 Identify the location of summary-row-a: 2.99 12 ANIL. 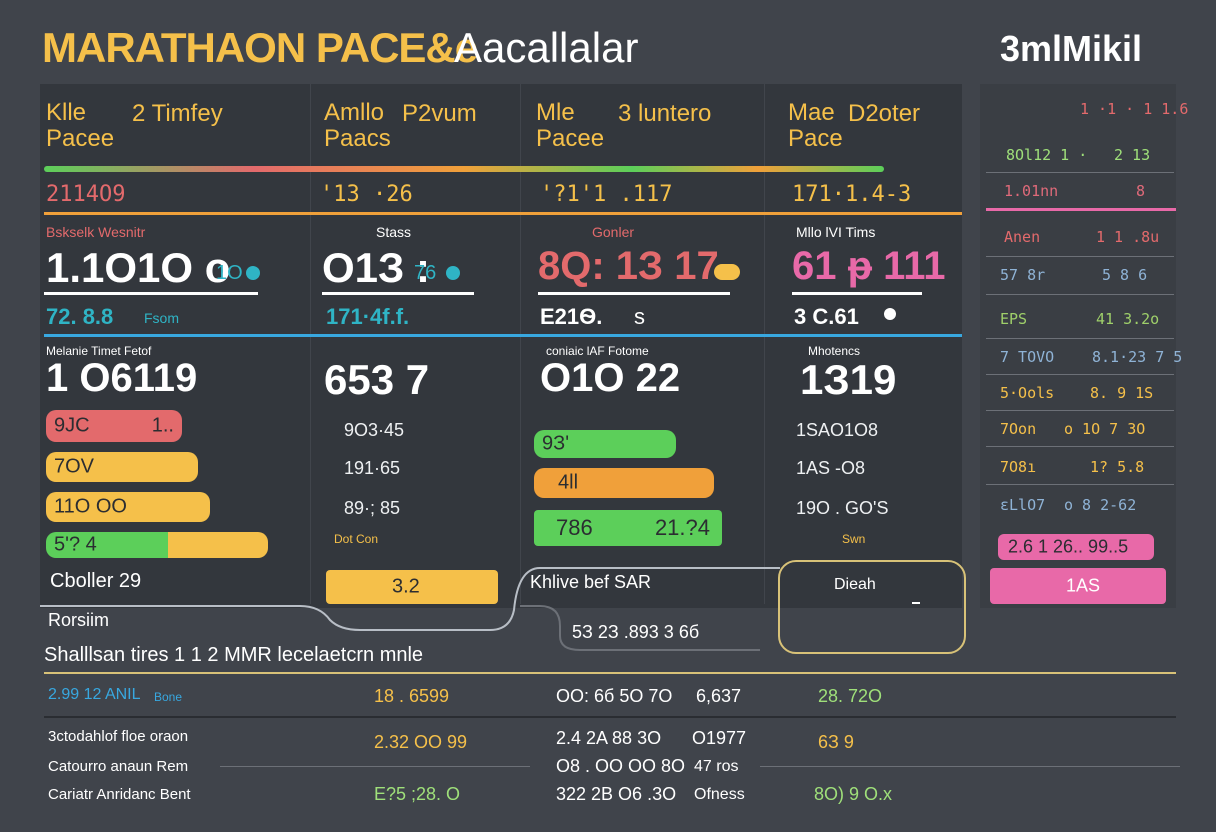
(94, 694).